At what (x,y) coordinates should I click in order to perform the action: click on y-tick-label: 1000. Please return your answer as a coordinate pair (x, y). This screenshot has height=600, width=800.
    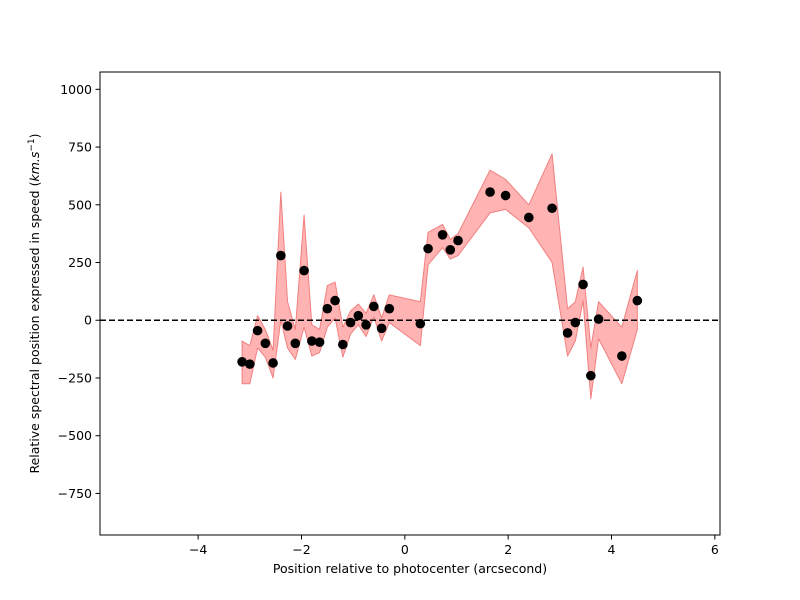
    Looking at the image, I should click on (76, 89).